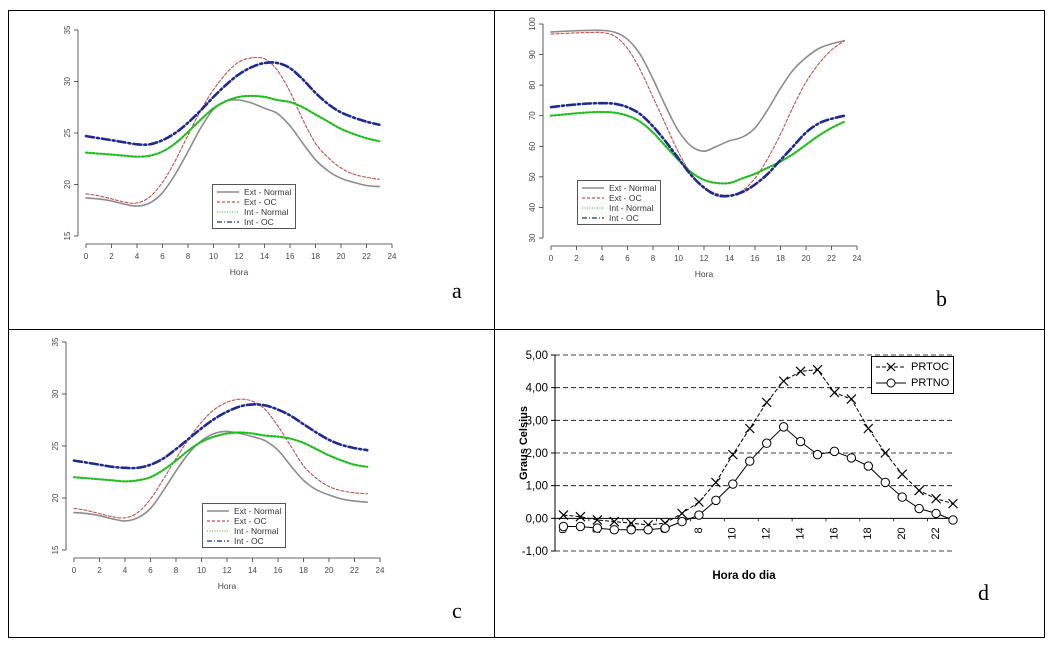 This screenshot has height=648, width=1055. I want to click on x-tick-label: 6, so click(162, 256).